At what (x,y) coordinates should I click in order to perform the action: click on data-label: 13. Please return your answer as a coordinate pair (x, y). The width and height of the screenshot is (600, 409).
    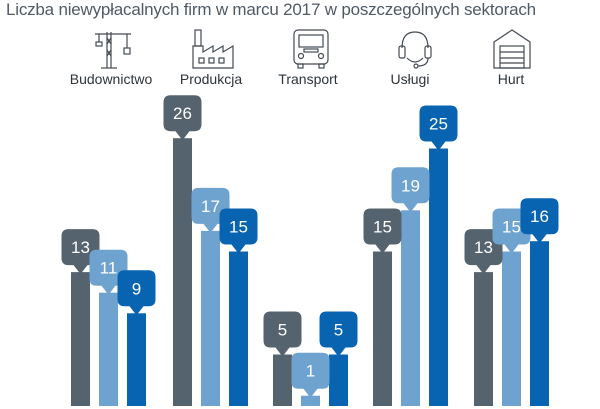
    Looking at the image, I should click on (483, 252).